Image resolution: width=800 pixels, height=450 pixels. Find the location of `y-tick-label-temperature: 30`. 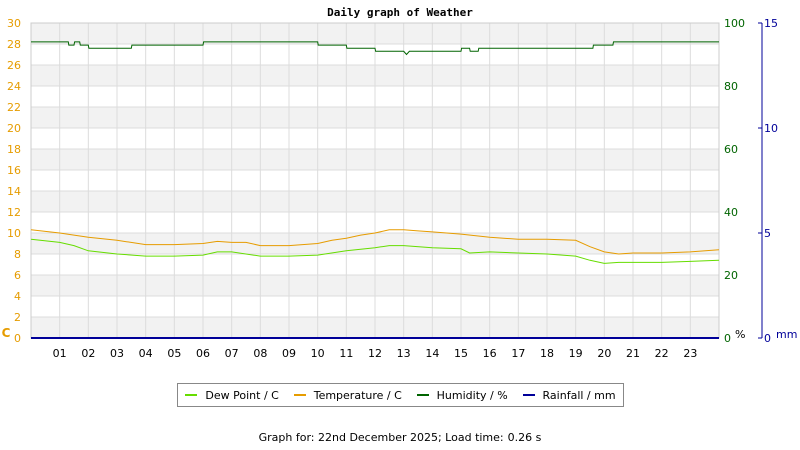

y-tick-label-temperature: 30 is located at coordinates (14, 23).